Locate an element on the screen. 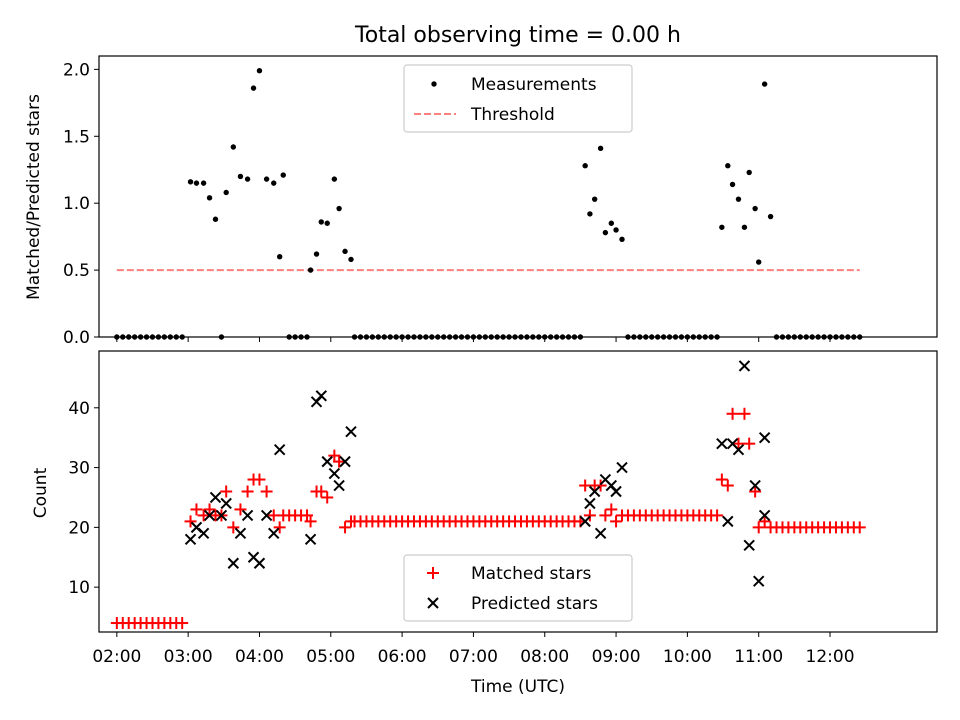 Image resolution: width=960 pixels, height=720 pixels. bottom-ytick-label: 10 is located at coordinates (79, 588).